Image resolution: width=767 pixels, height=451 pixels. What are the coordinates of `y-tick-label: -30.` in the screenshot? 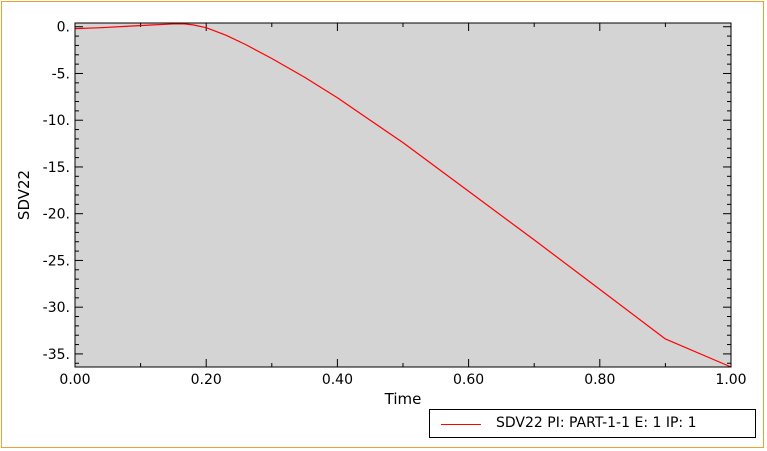 It's located at (56, 308).